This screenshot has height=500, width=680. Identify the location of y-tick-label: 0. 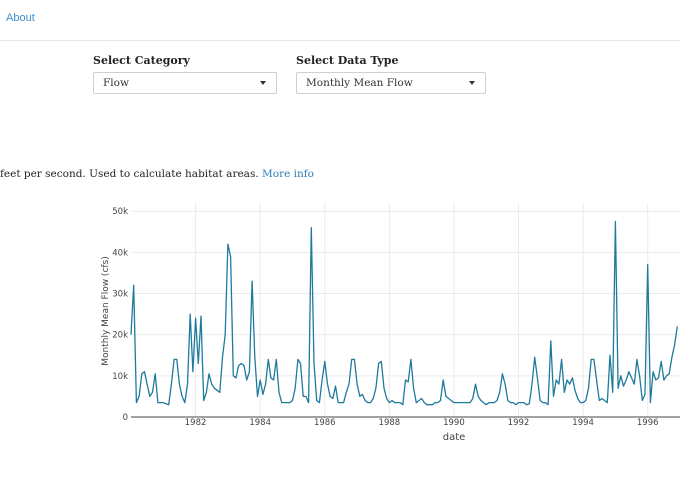
(125, 418).